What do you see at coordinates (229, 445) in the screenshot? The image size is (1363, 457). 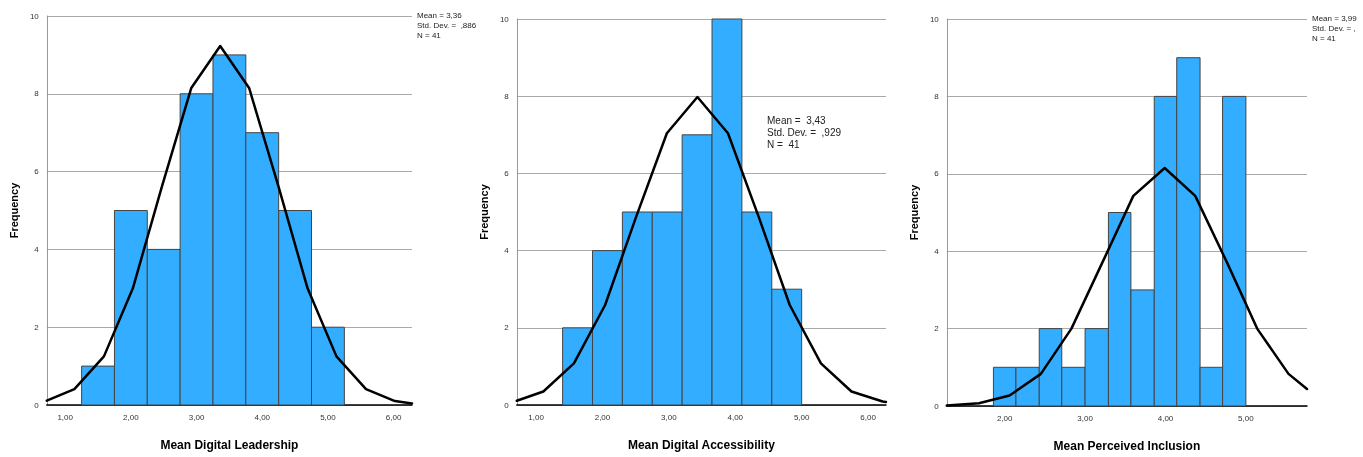 I see `x-axis-title: Mean Digital Leadership` at bounding box center [229, 445].